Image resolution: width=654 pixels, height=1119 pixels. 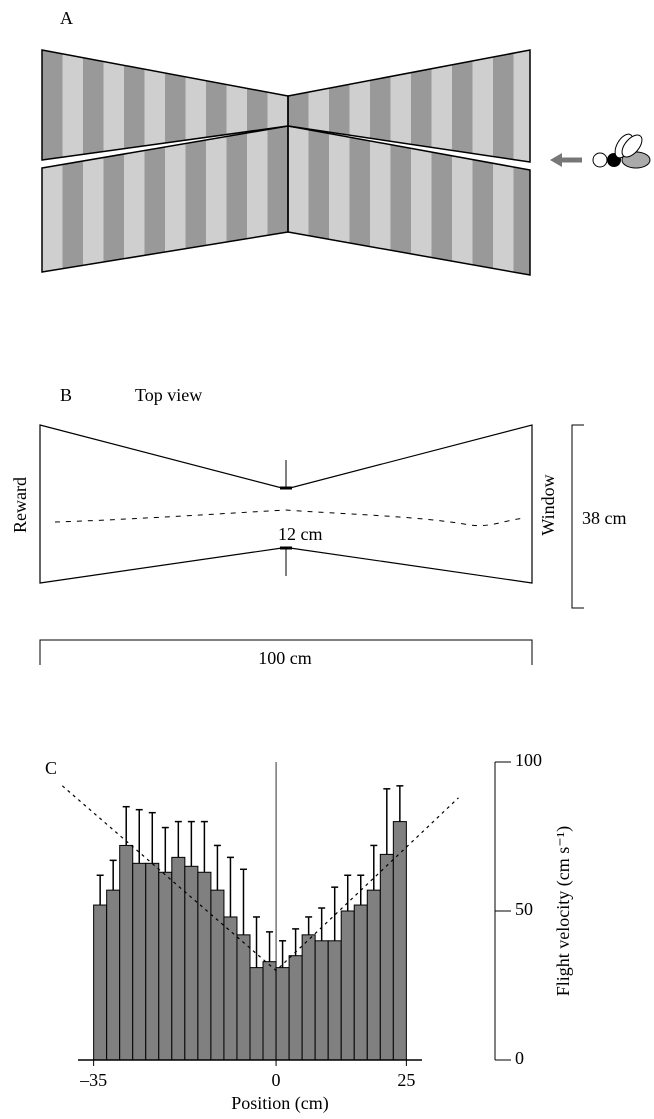 I want to click on length-bracket, so click(x=286, y=652).